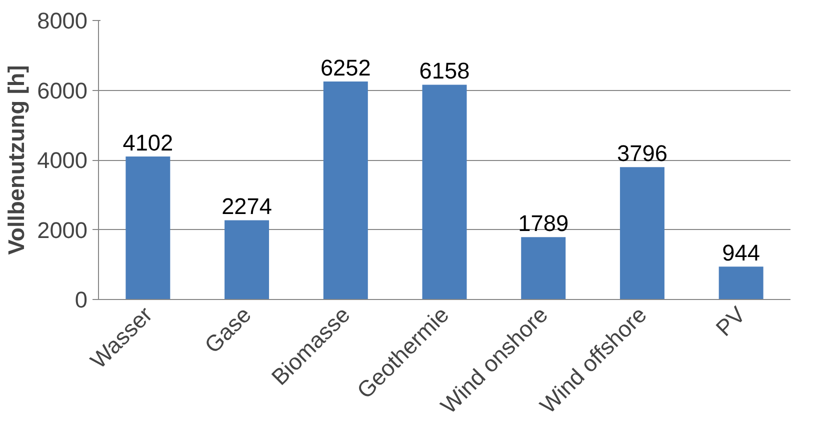 The image size is (813, 438). What do you see at coordinates (642, 153) in the screenshot?
I see `data-label: 3796` at bounding box center [642, 153].